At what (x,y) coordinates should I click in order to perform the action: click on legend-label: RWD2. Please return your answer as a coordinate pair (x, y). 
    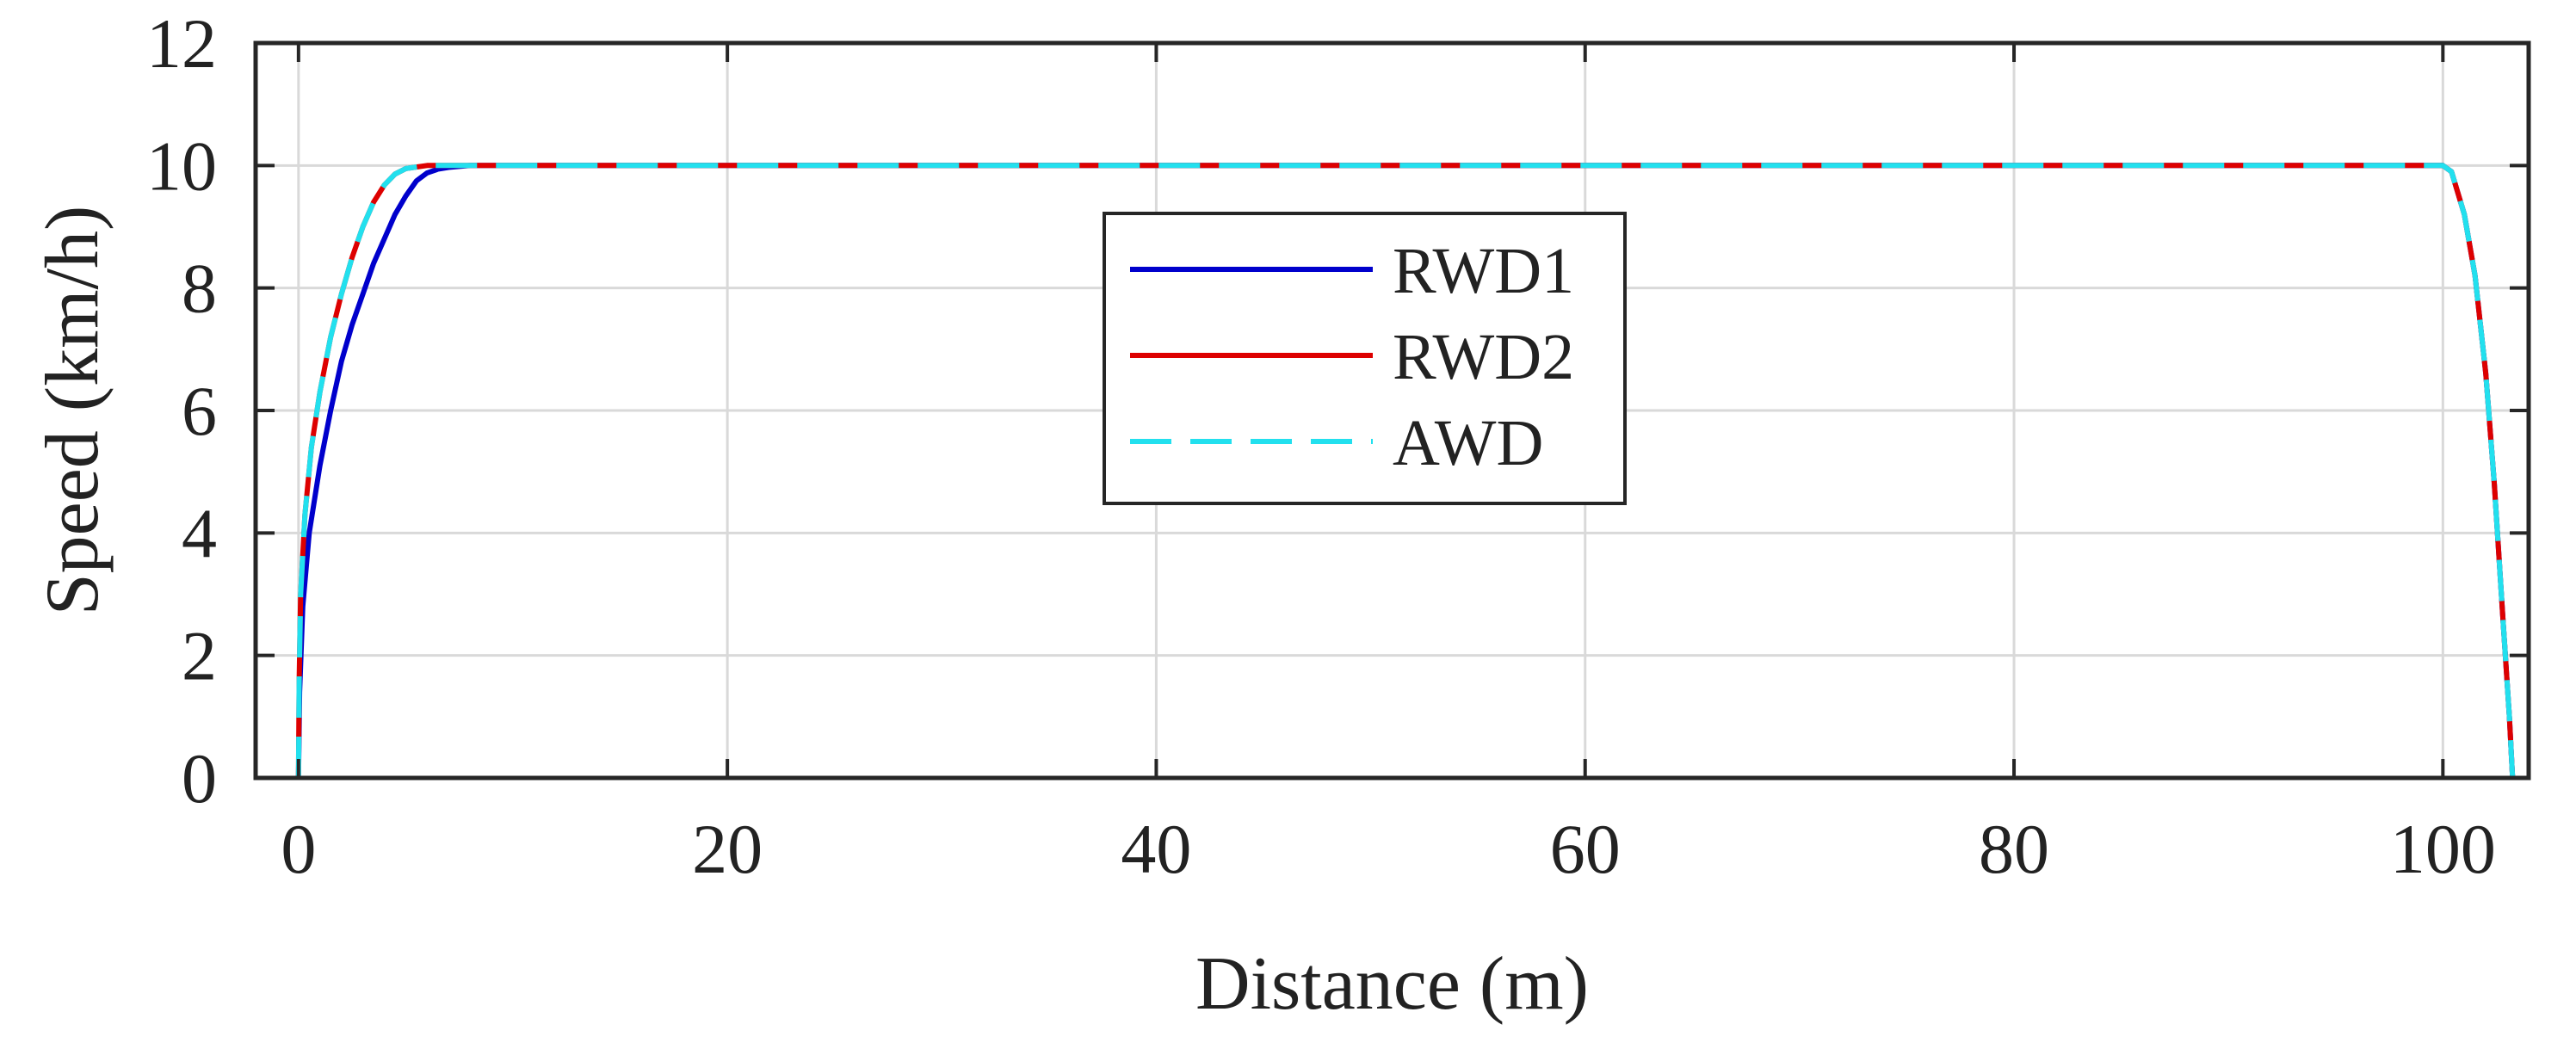
    Looking at the image, I should click on (1483, 357).